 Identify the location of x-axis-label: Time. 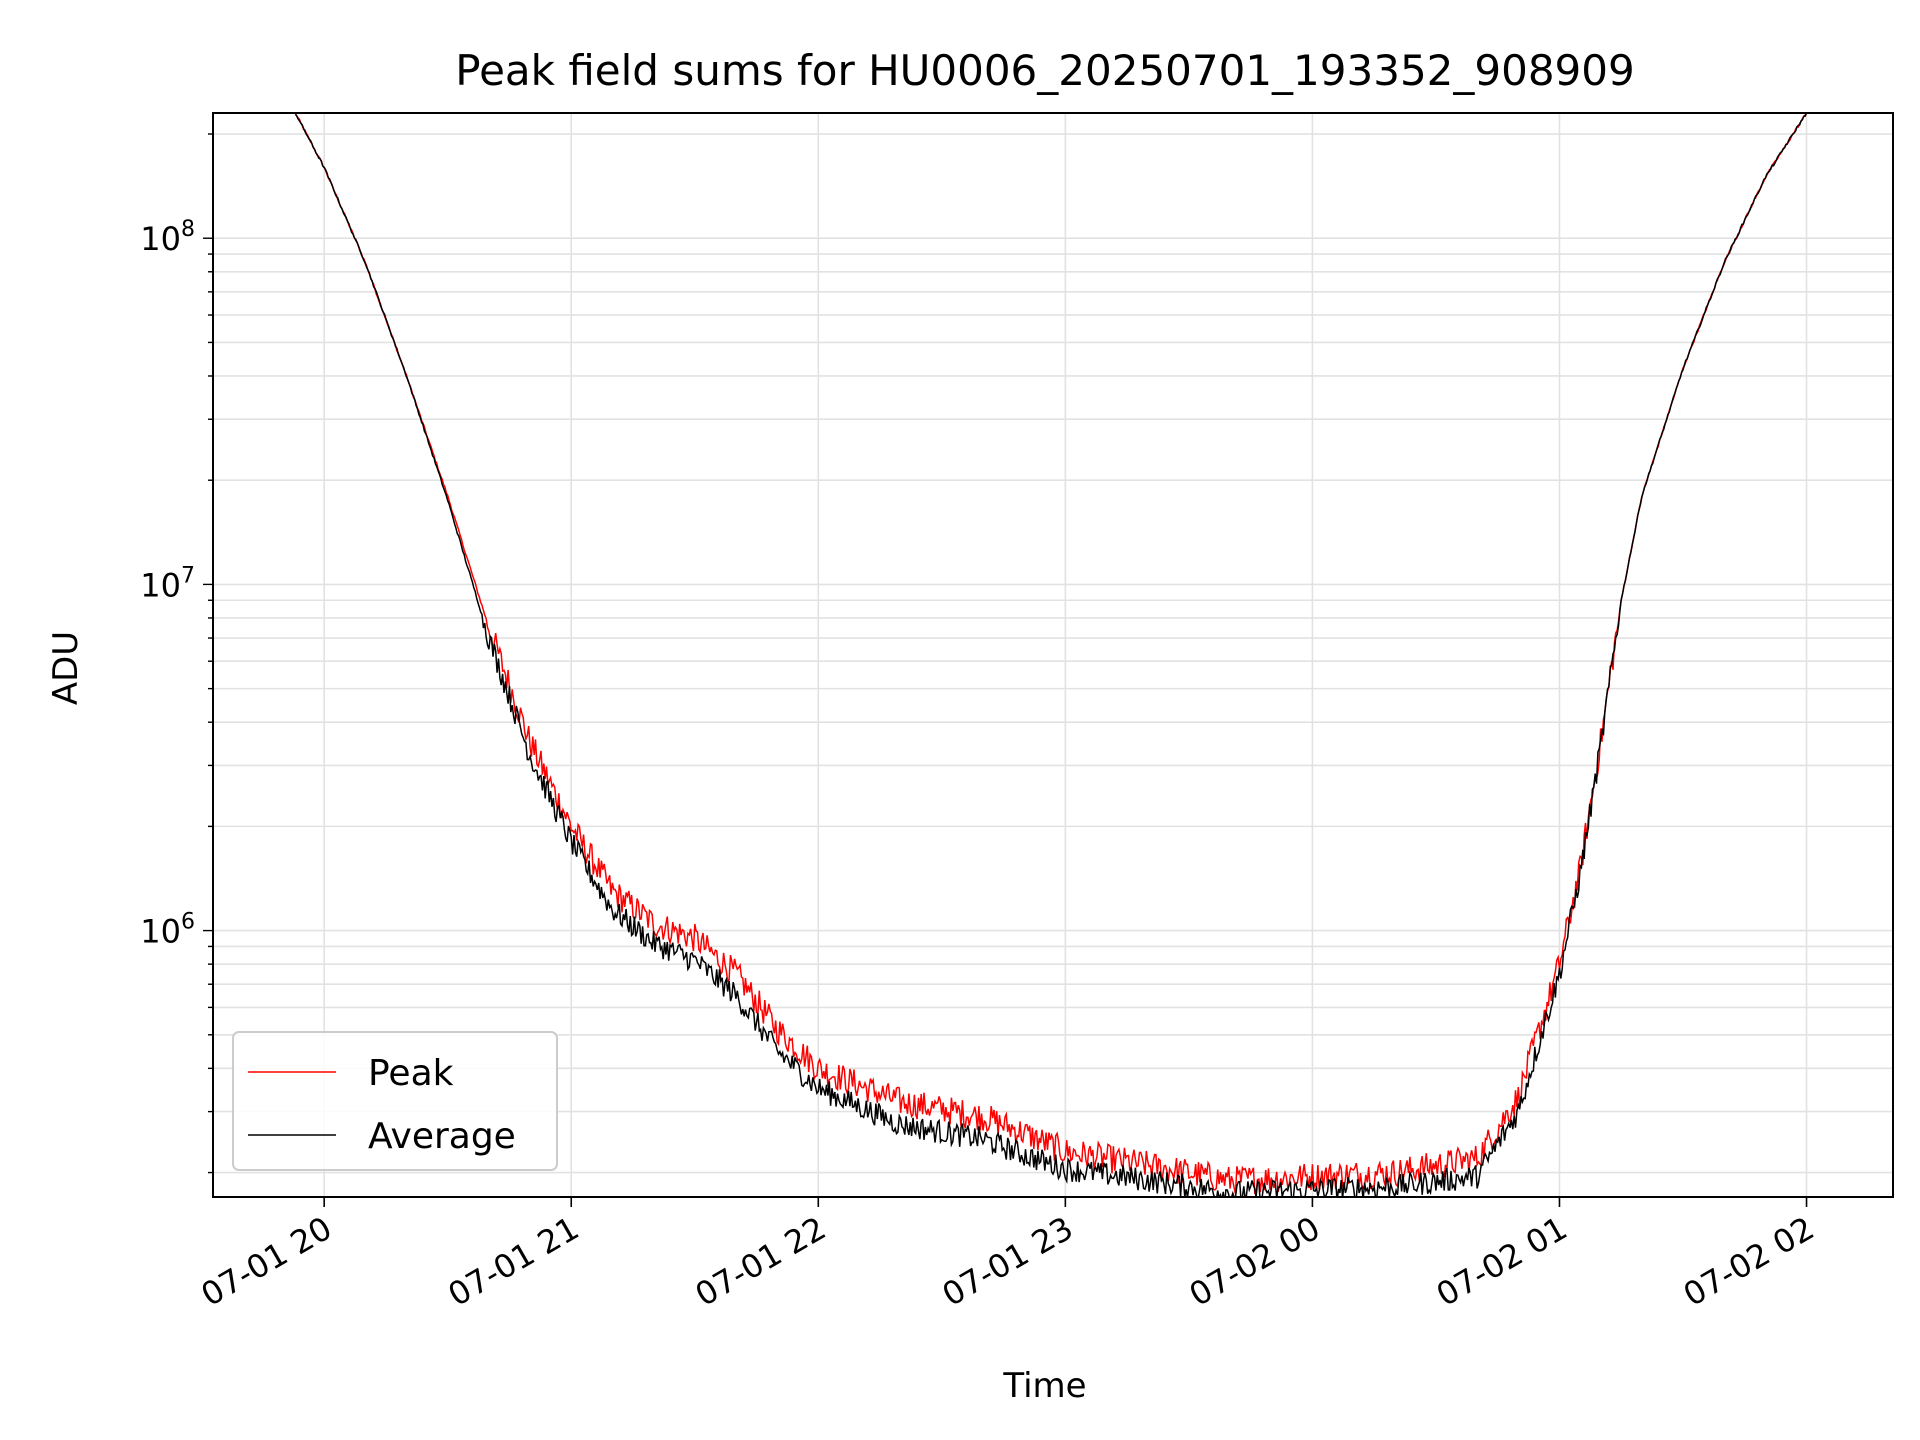
(1044, 1386).